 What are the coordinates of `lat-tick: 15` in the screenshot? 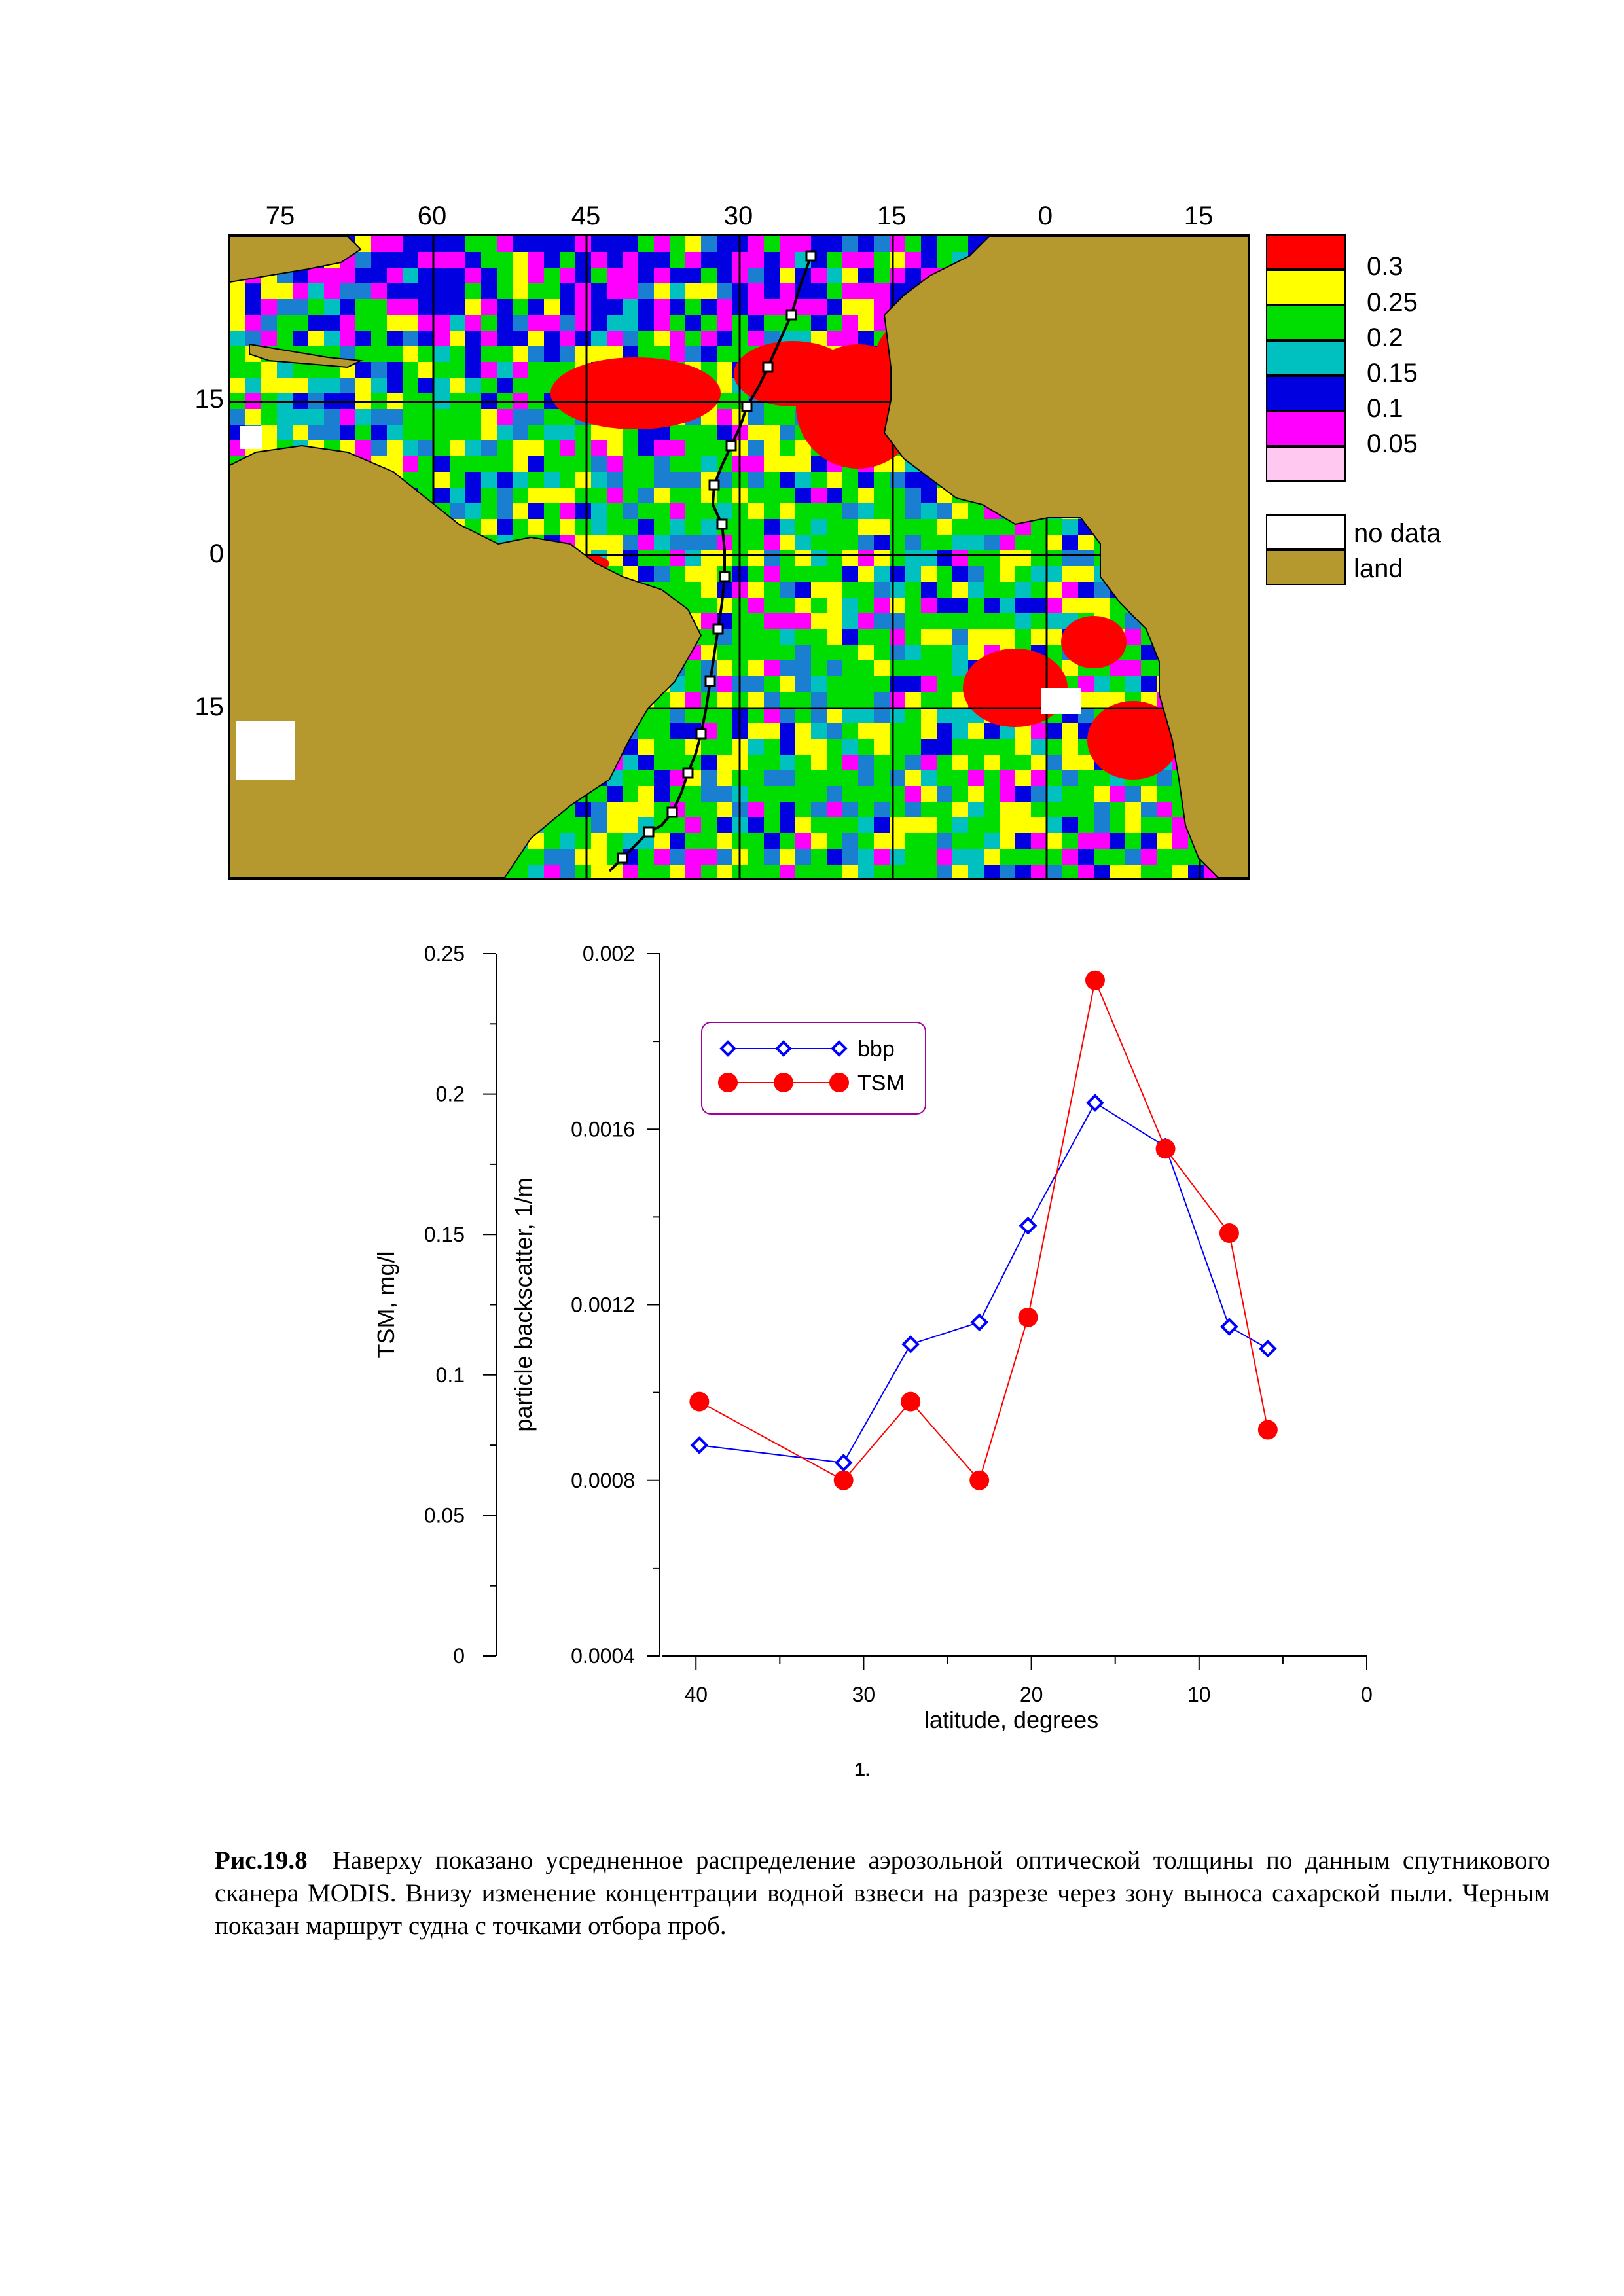 It's located at (209, 399).